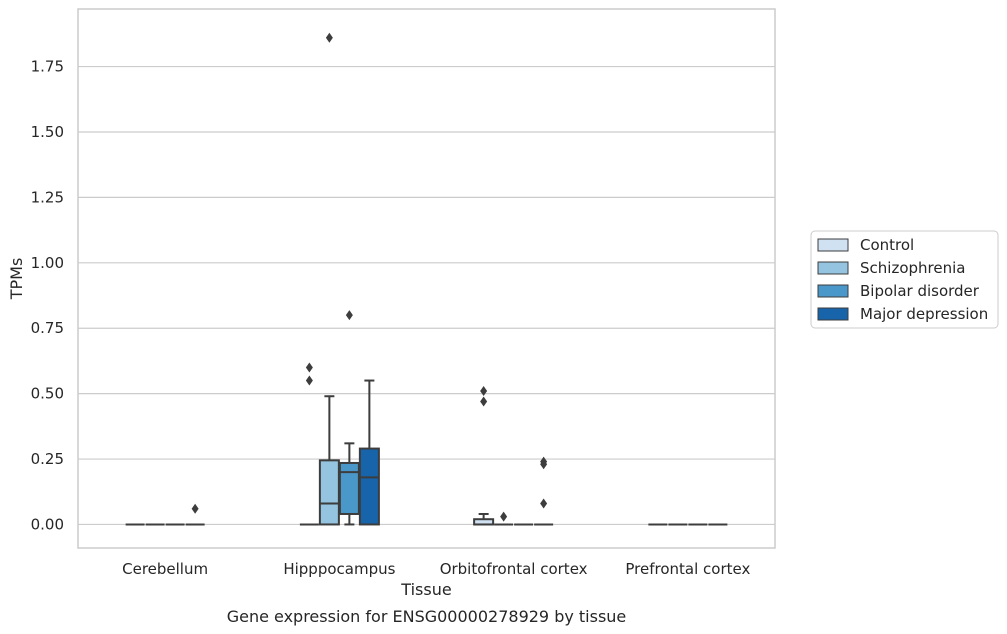  What do you see at coordinates (514, 569) in the screenshot?
I see `x-tick-label: Orbitofrontal cortex` at bounding box center [514, 569].